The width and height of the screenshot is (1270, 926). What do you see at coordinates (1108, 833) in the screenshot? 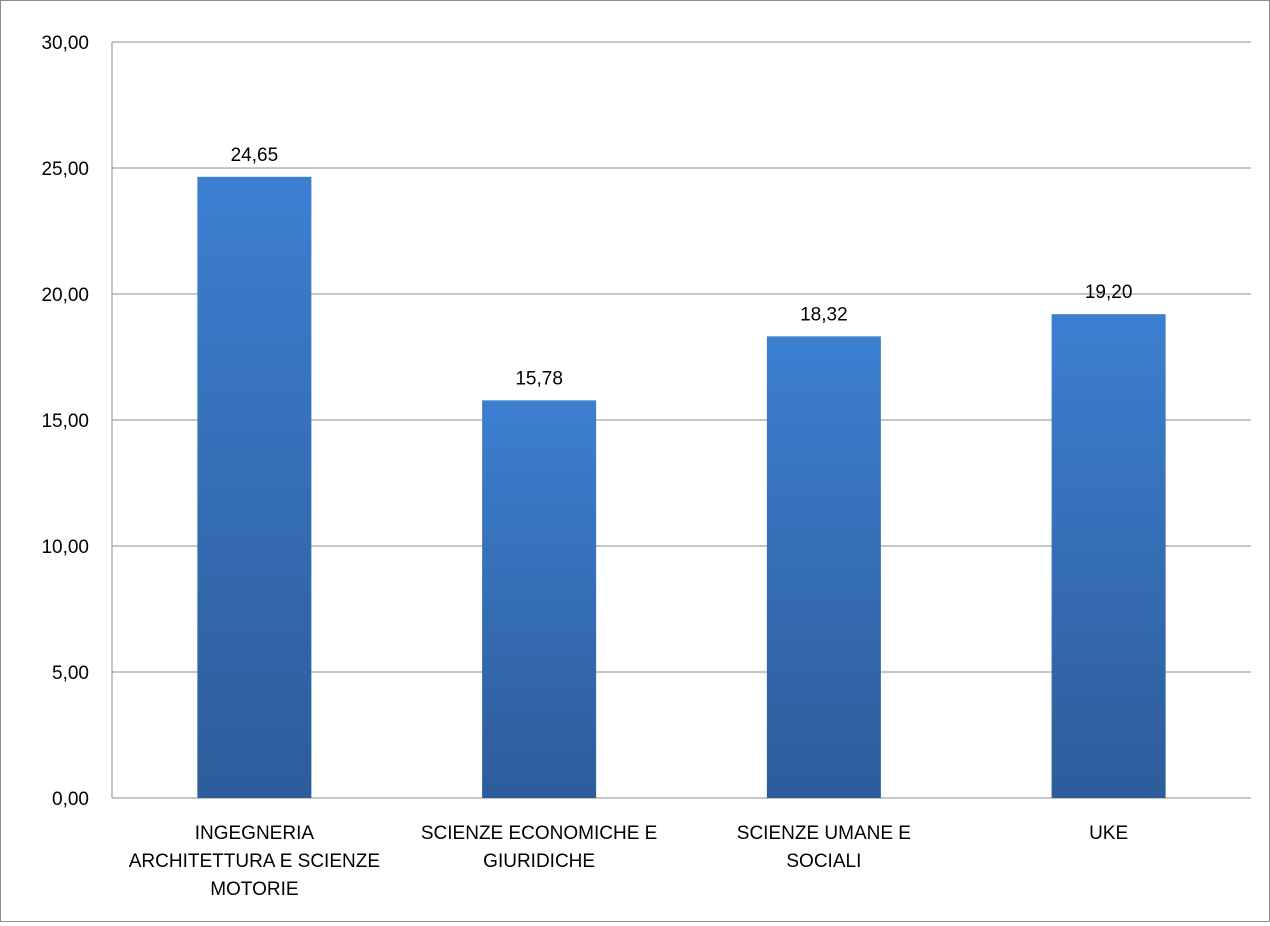
I see `x-tick-label: UKE` at bounding box center [1108, 833].